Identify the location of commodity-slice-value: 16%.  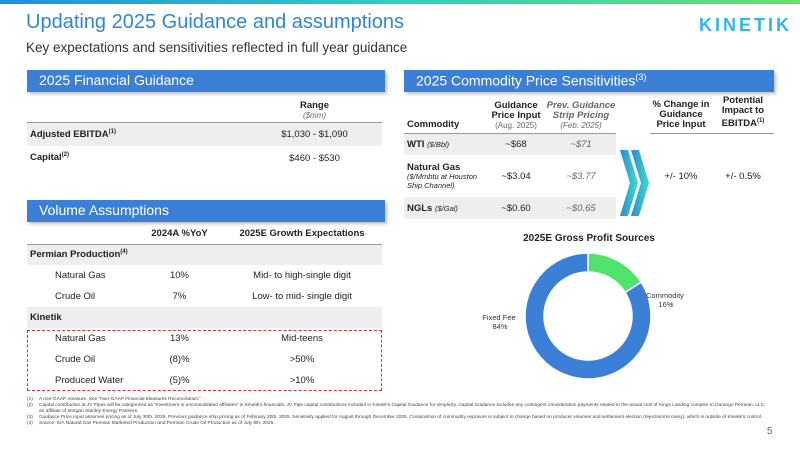
(665, 304).